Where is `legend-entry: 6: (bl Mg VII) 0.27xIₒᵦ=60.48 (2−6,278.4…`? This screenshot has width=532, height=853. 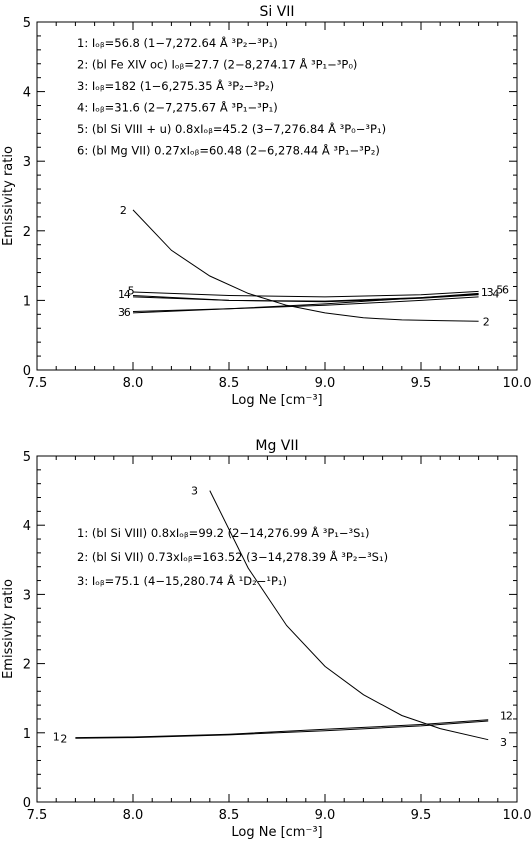
legend-entry: 6: (bl Mg VII) 0.27xIₒᵦ=60.48 (2−6,278.4… is located at coordinates (228, 150).